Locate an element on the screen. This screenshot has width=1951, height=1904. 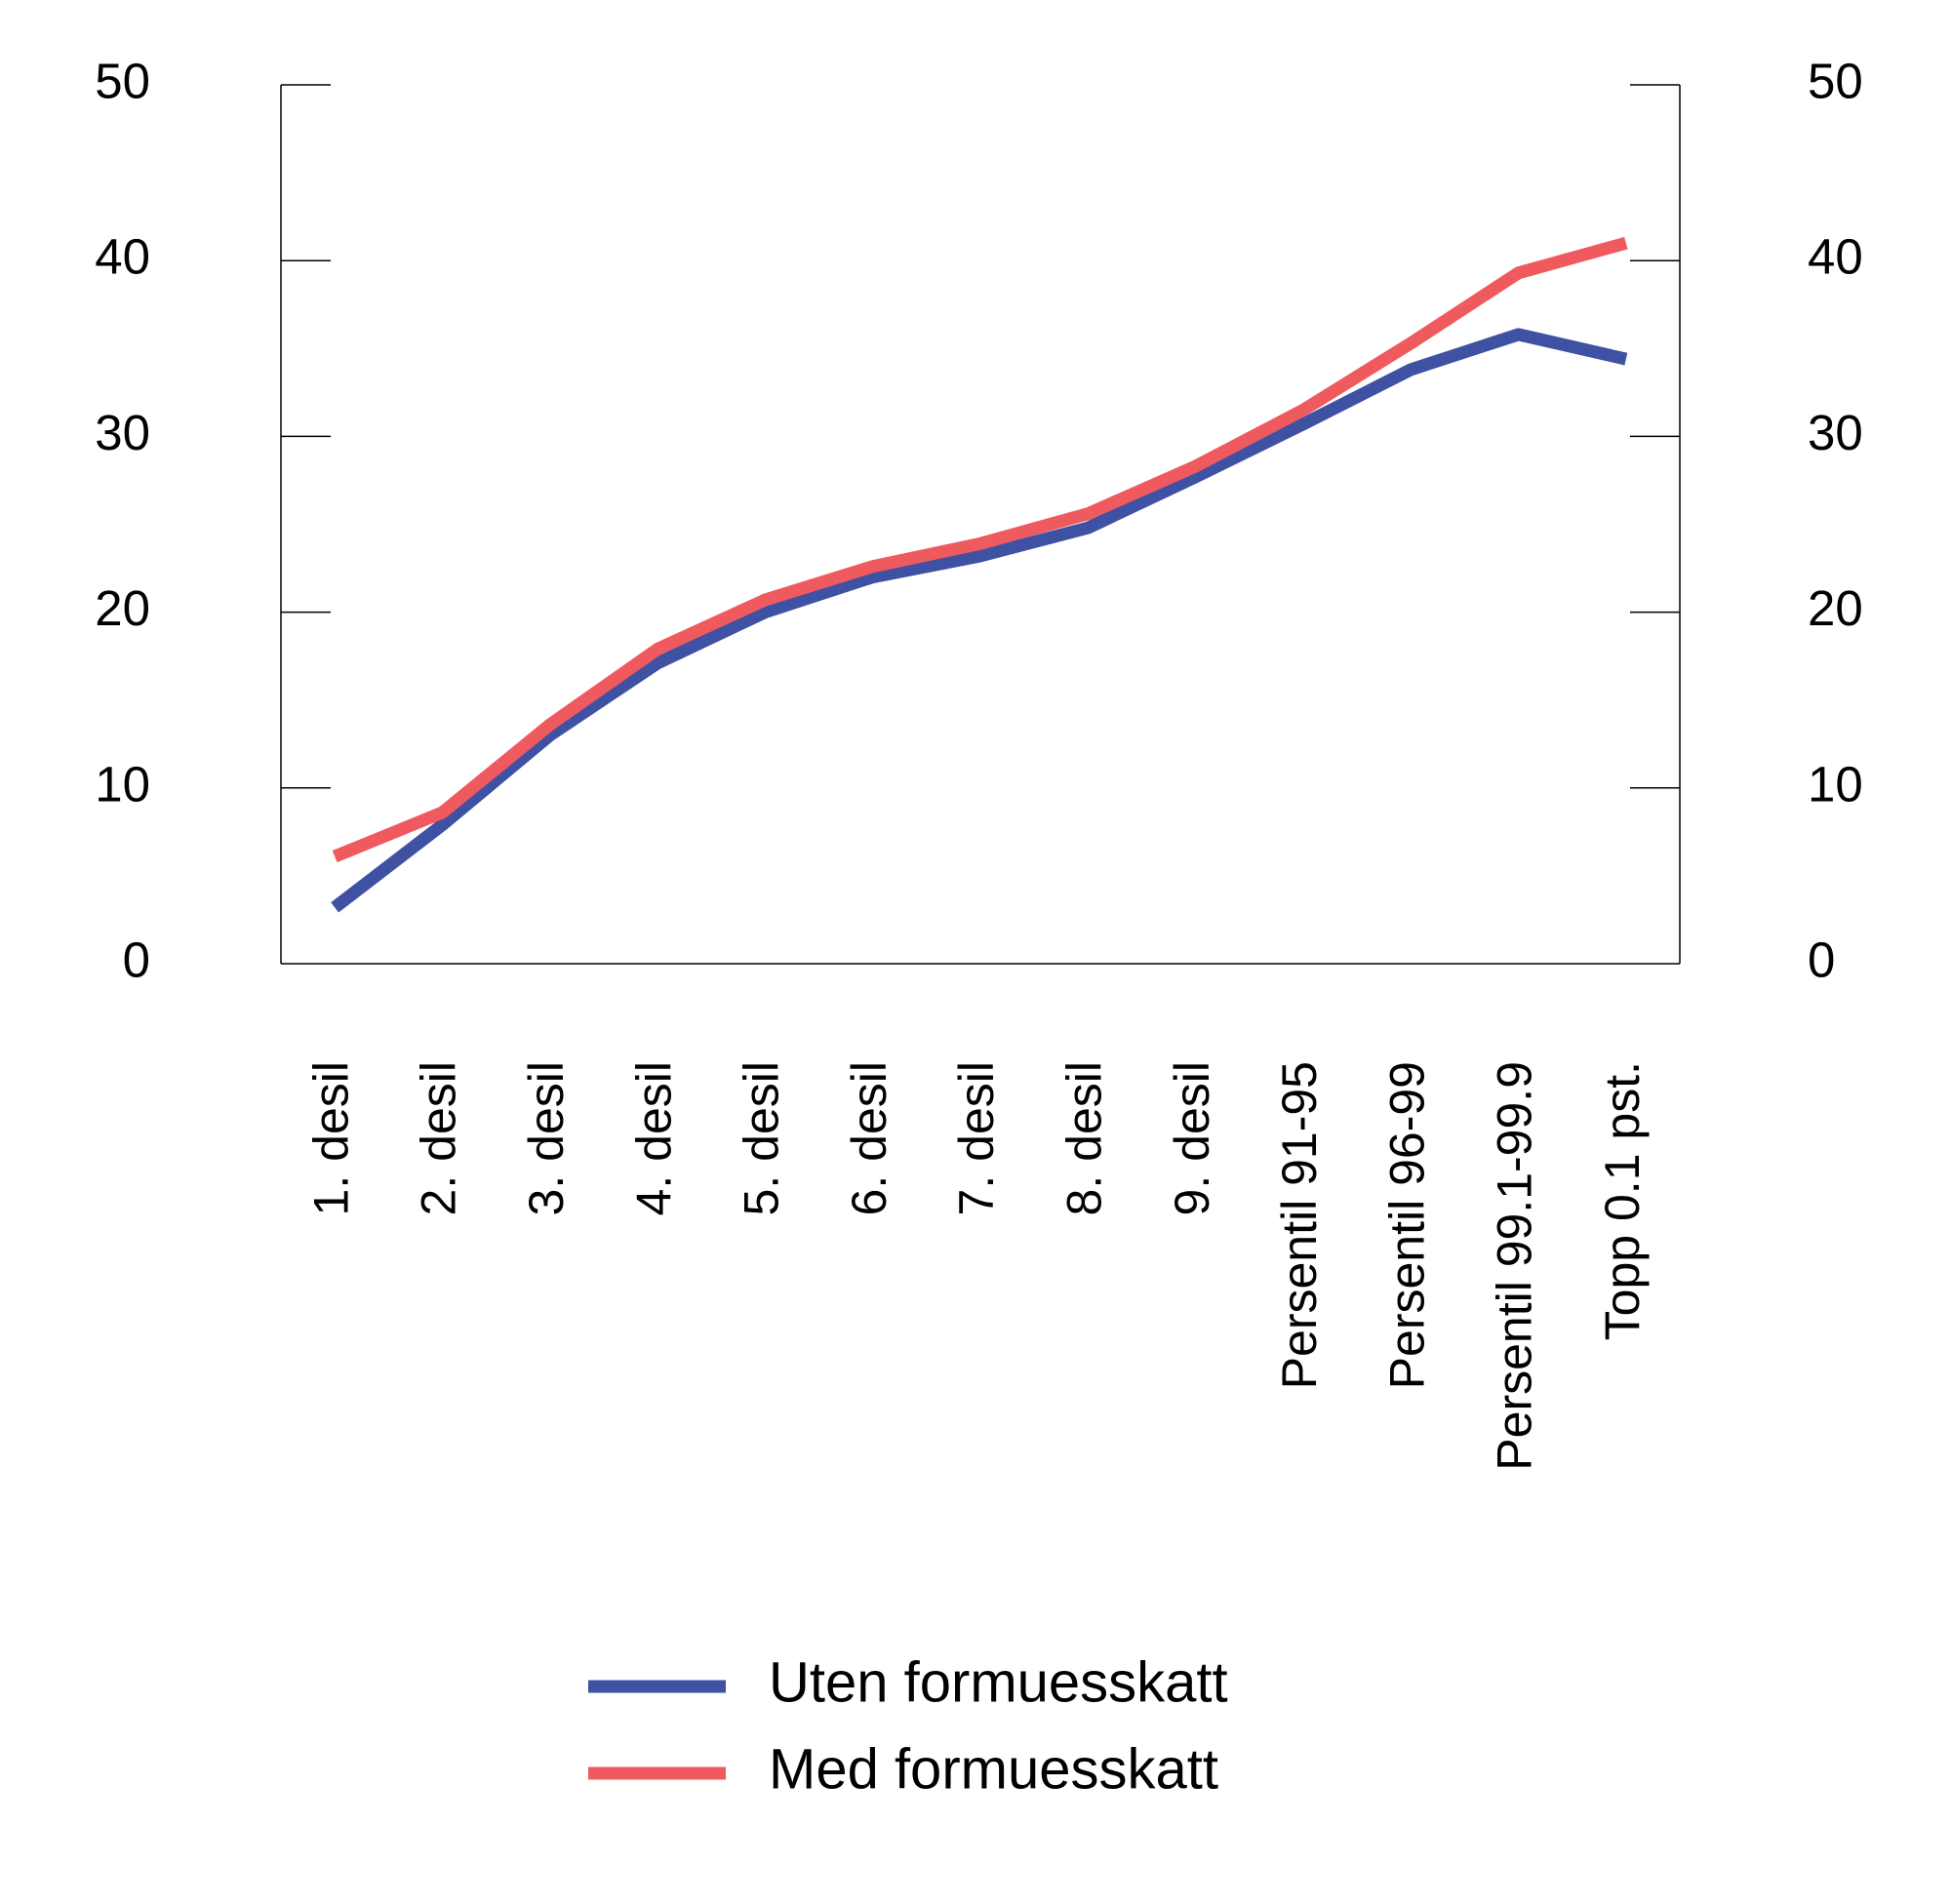
y-tick-label: 20 is located at coordinates (122, 608).